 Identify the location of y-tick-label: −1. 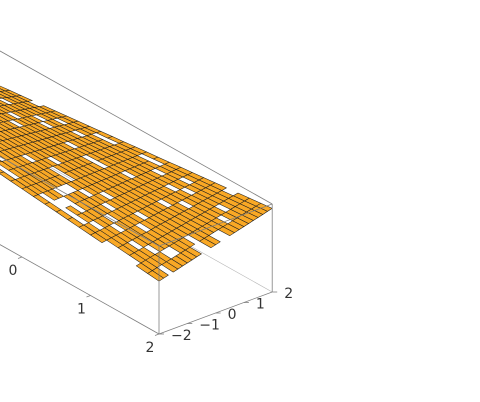
(209, 326).